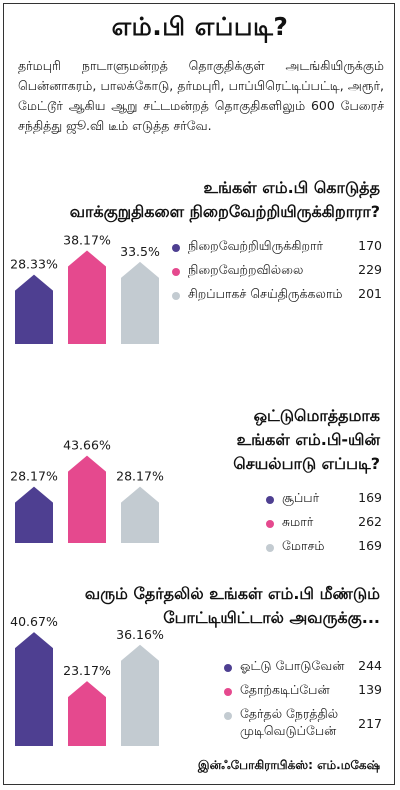  I want to click on legend-item: சூப்பர், so click(292, 498).